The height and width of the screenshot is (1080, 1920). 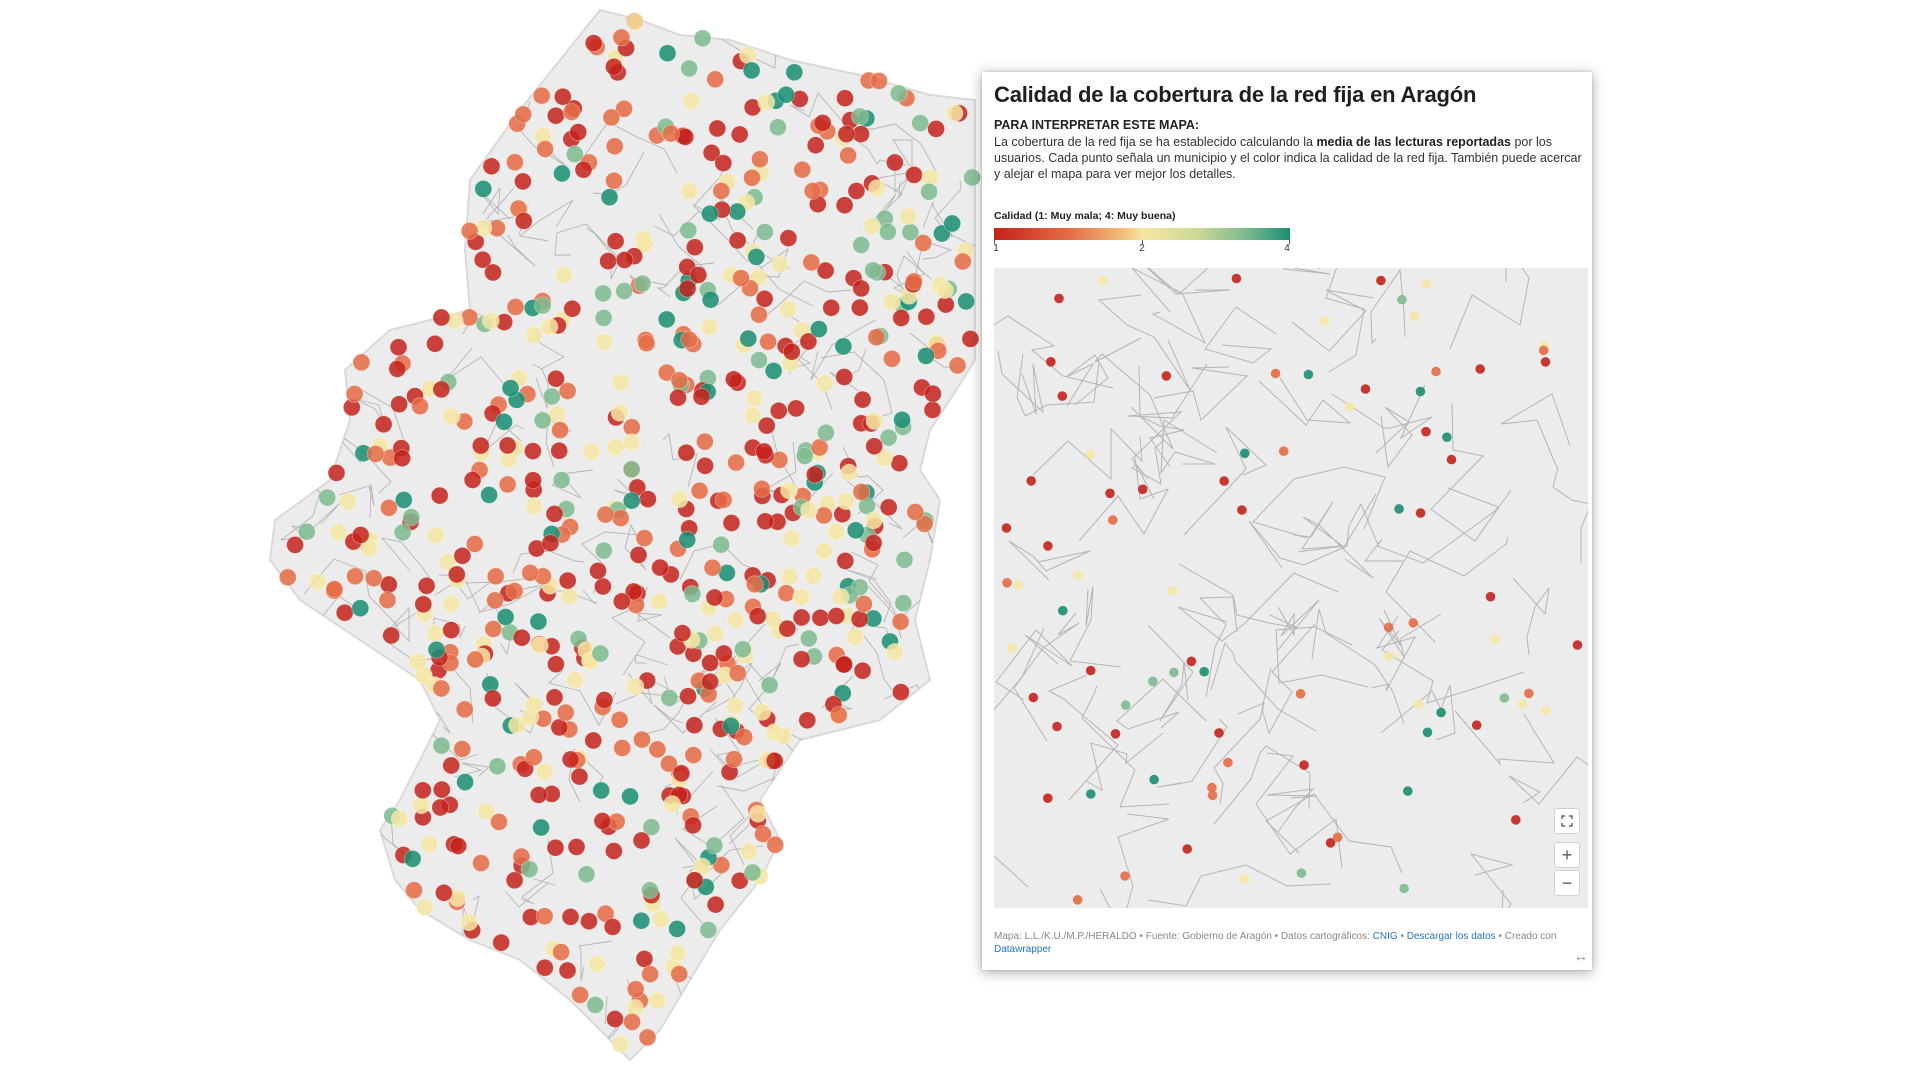 I want to click on fullscreen-icon, so click(x=1567, y=821).